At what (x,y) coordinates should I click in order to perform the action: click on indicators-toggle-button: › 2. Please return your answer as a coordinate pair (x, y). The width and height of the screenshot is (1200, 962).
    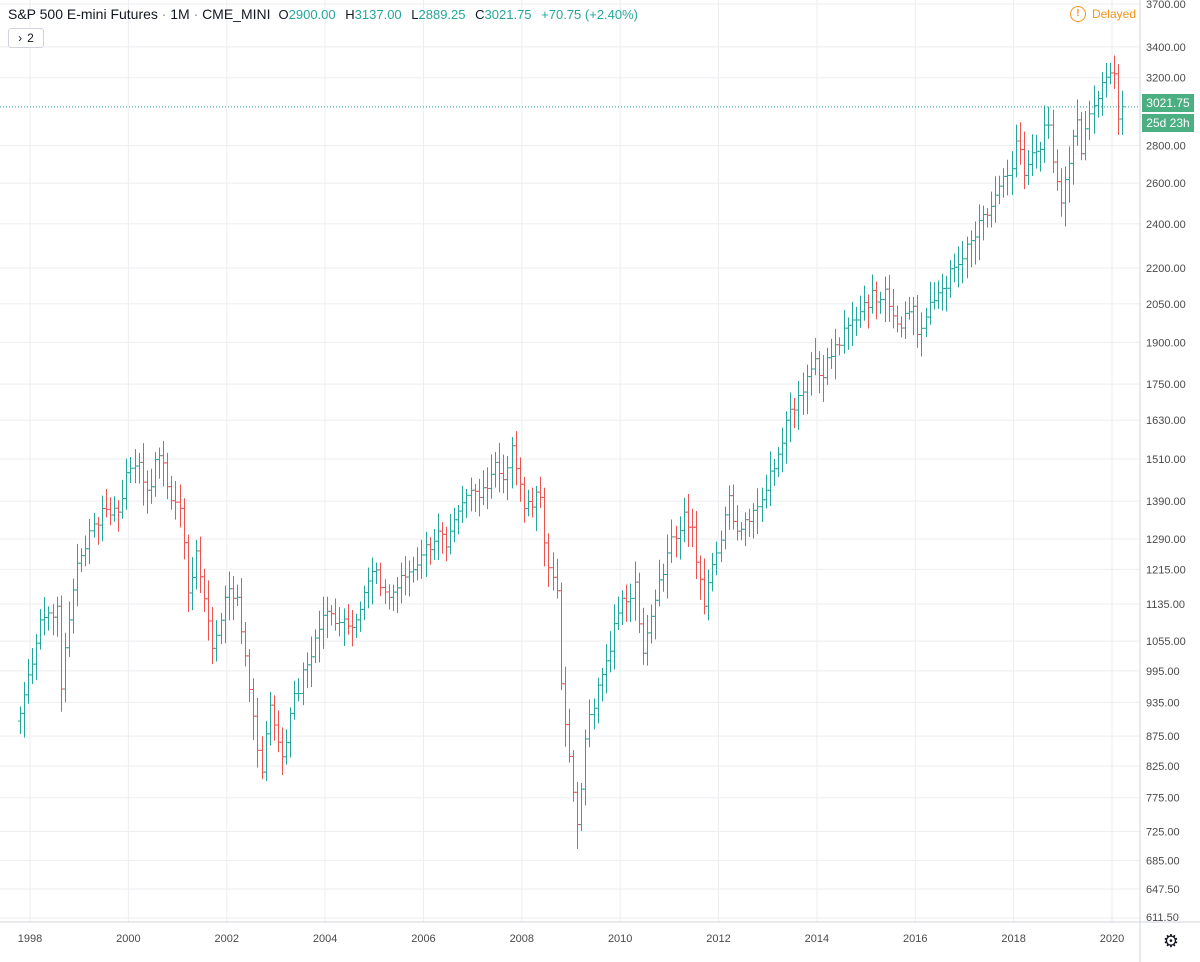
    Looking at the image, I should click on (26, 38).